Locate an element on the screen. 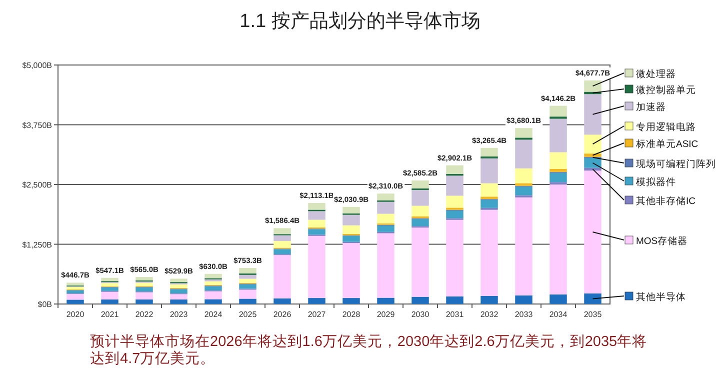 The image size is (720, 374). legend-label: 标准单元ASIC is located at coordinates (666, 144).